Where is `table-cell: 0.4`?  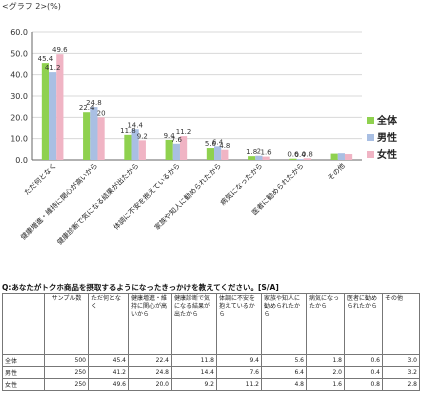
table-cell: 0.4 is located at coordinates (363, 372).